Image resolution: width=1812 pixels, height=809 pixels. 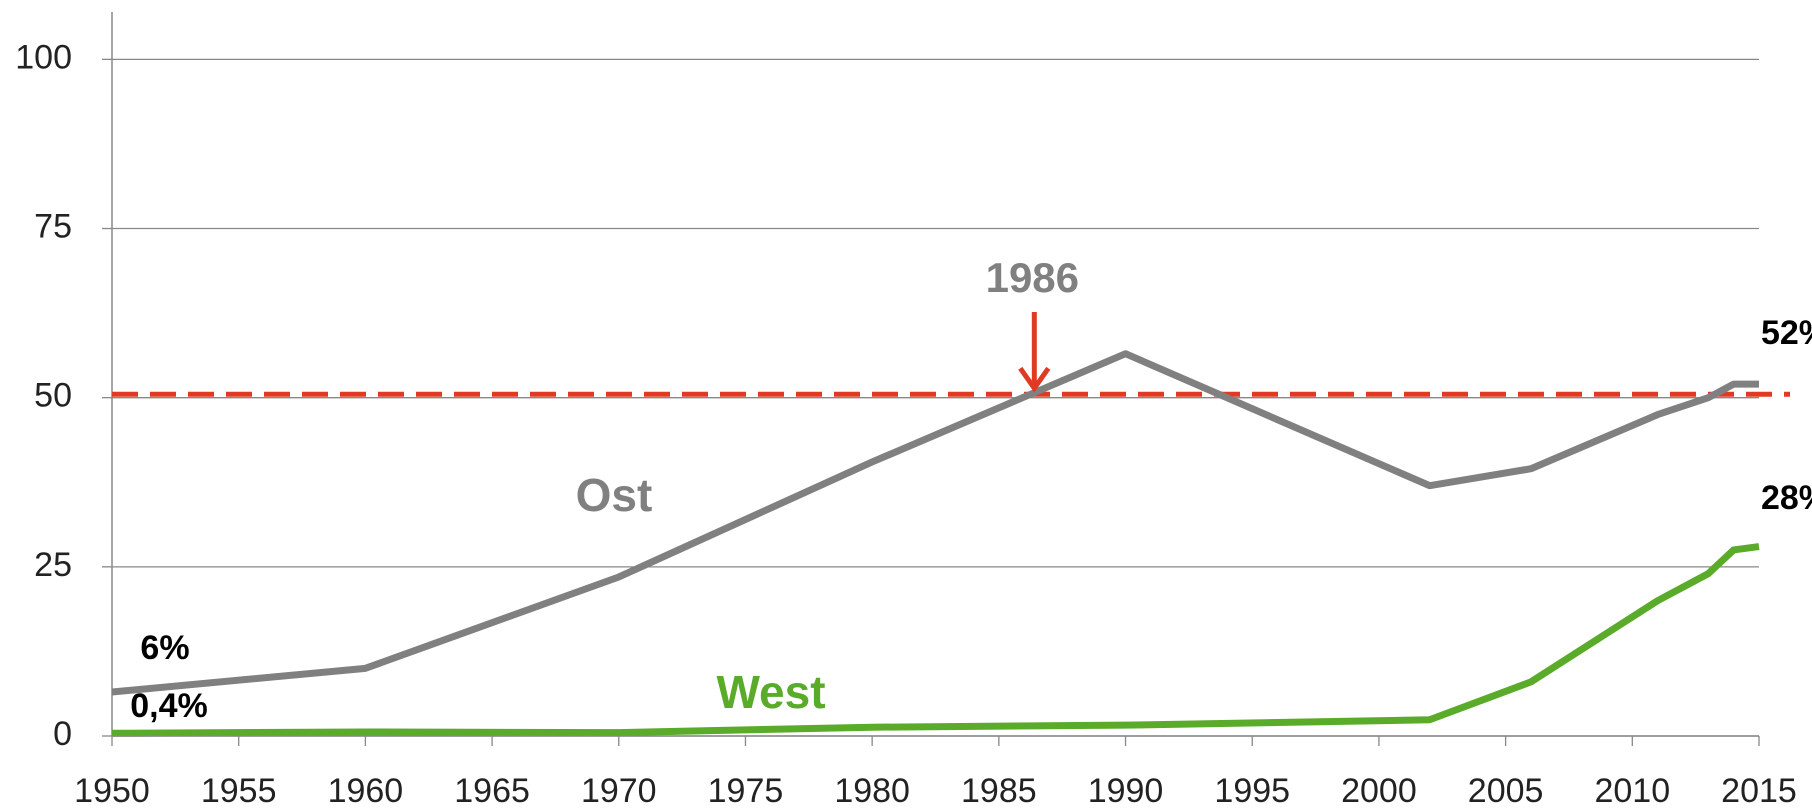 I want to click on x-tick-label: 1950, so click(x=112, y=790).